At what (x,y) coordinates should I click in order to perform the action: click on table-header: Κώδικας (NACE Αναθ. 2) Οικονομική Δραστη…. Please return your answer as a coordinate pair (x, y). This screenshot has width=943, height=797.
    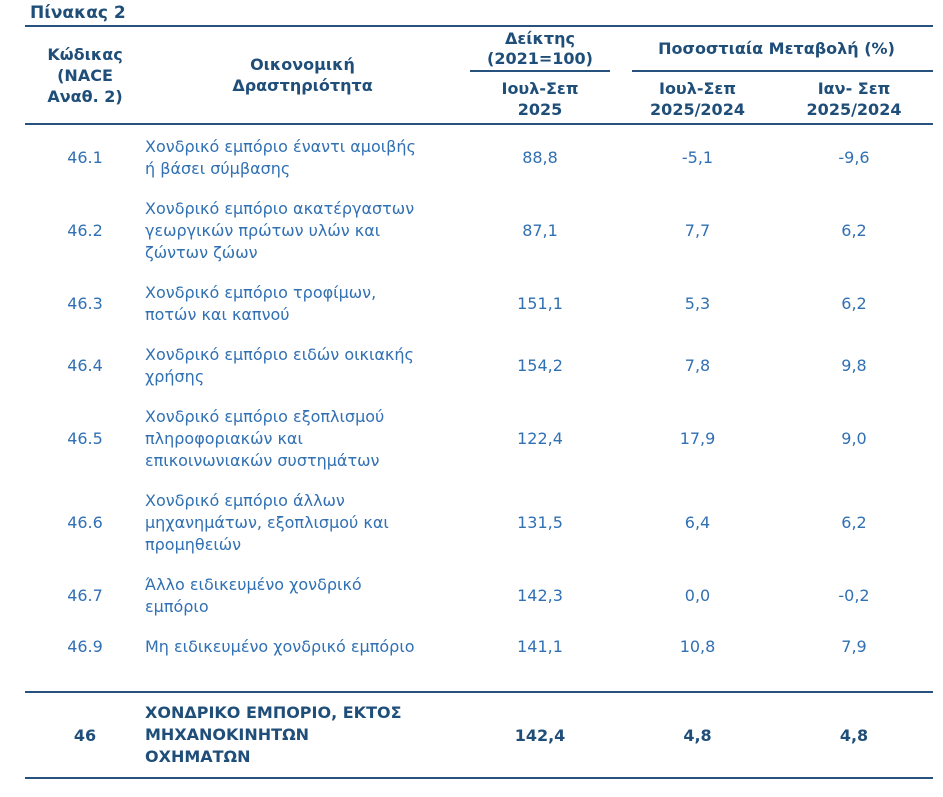
    Looking at the image, I should click on (479, 76).